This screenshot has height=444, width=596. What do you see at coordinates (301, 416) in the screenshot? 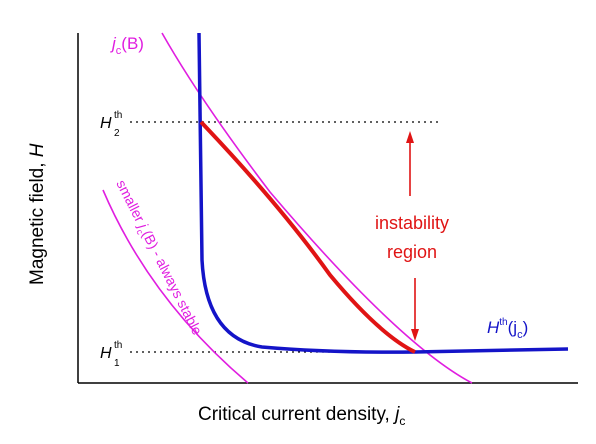
I see `x-axis-label: Critical current density, jc` at bounding box center [301, 416].